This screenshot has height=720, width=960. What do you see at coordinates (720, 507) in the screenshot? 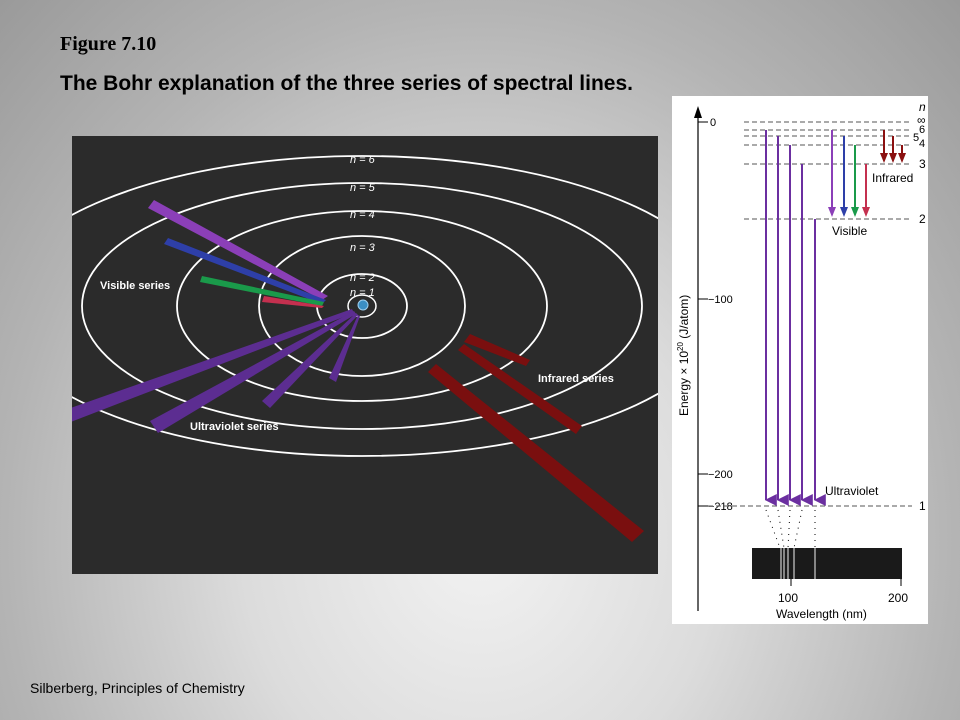
I see `tick-label-neg218: −218` at bounding box center [720, 507].